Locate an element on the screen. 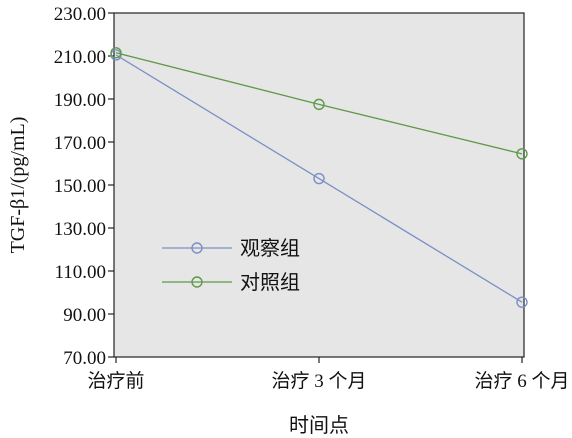  x-axis: 治疗前 治疗 3 个月 治疗 6 个月 is located at coordinates (328, 374).